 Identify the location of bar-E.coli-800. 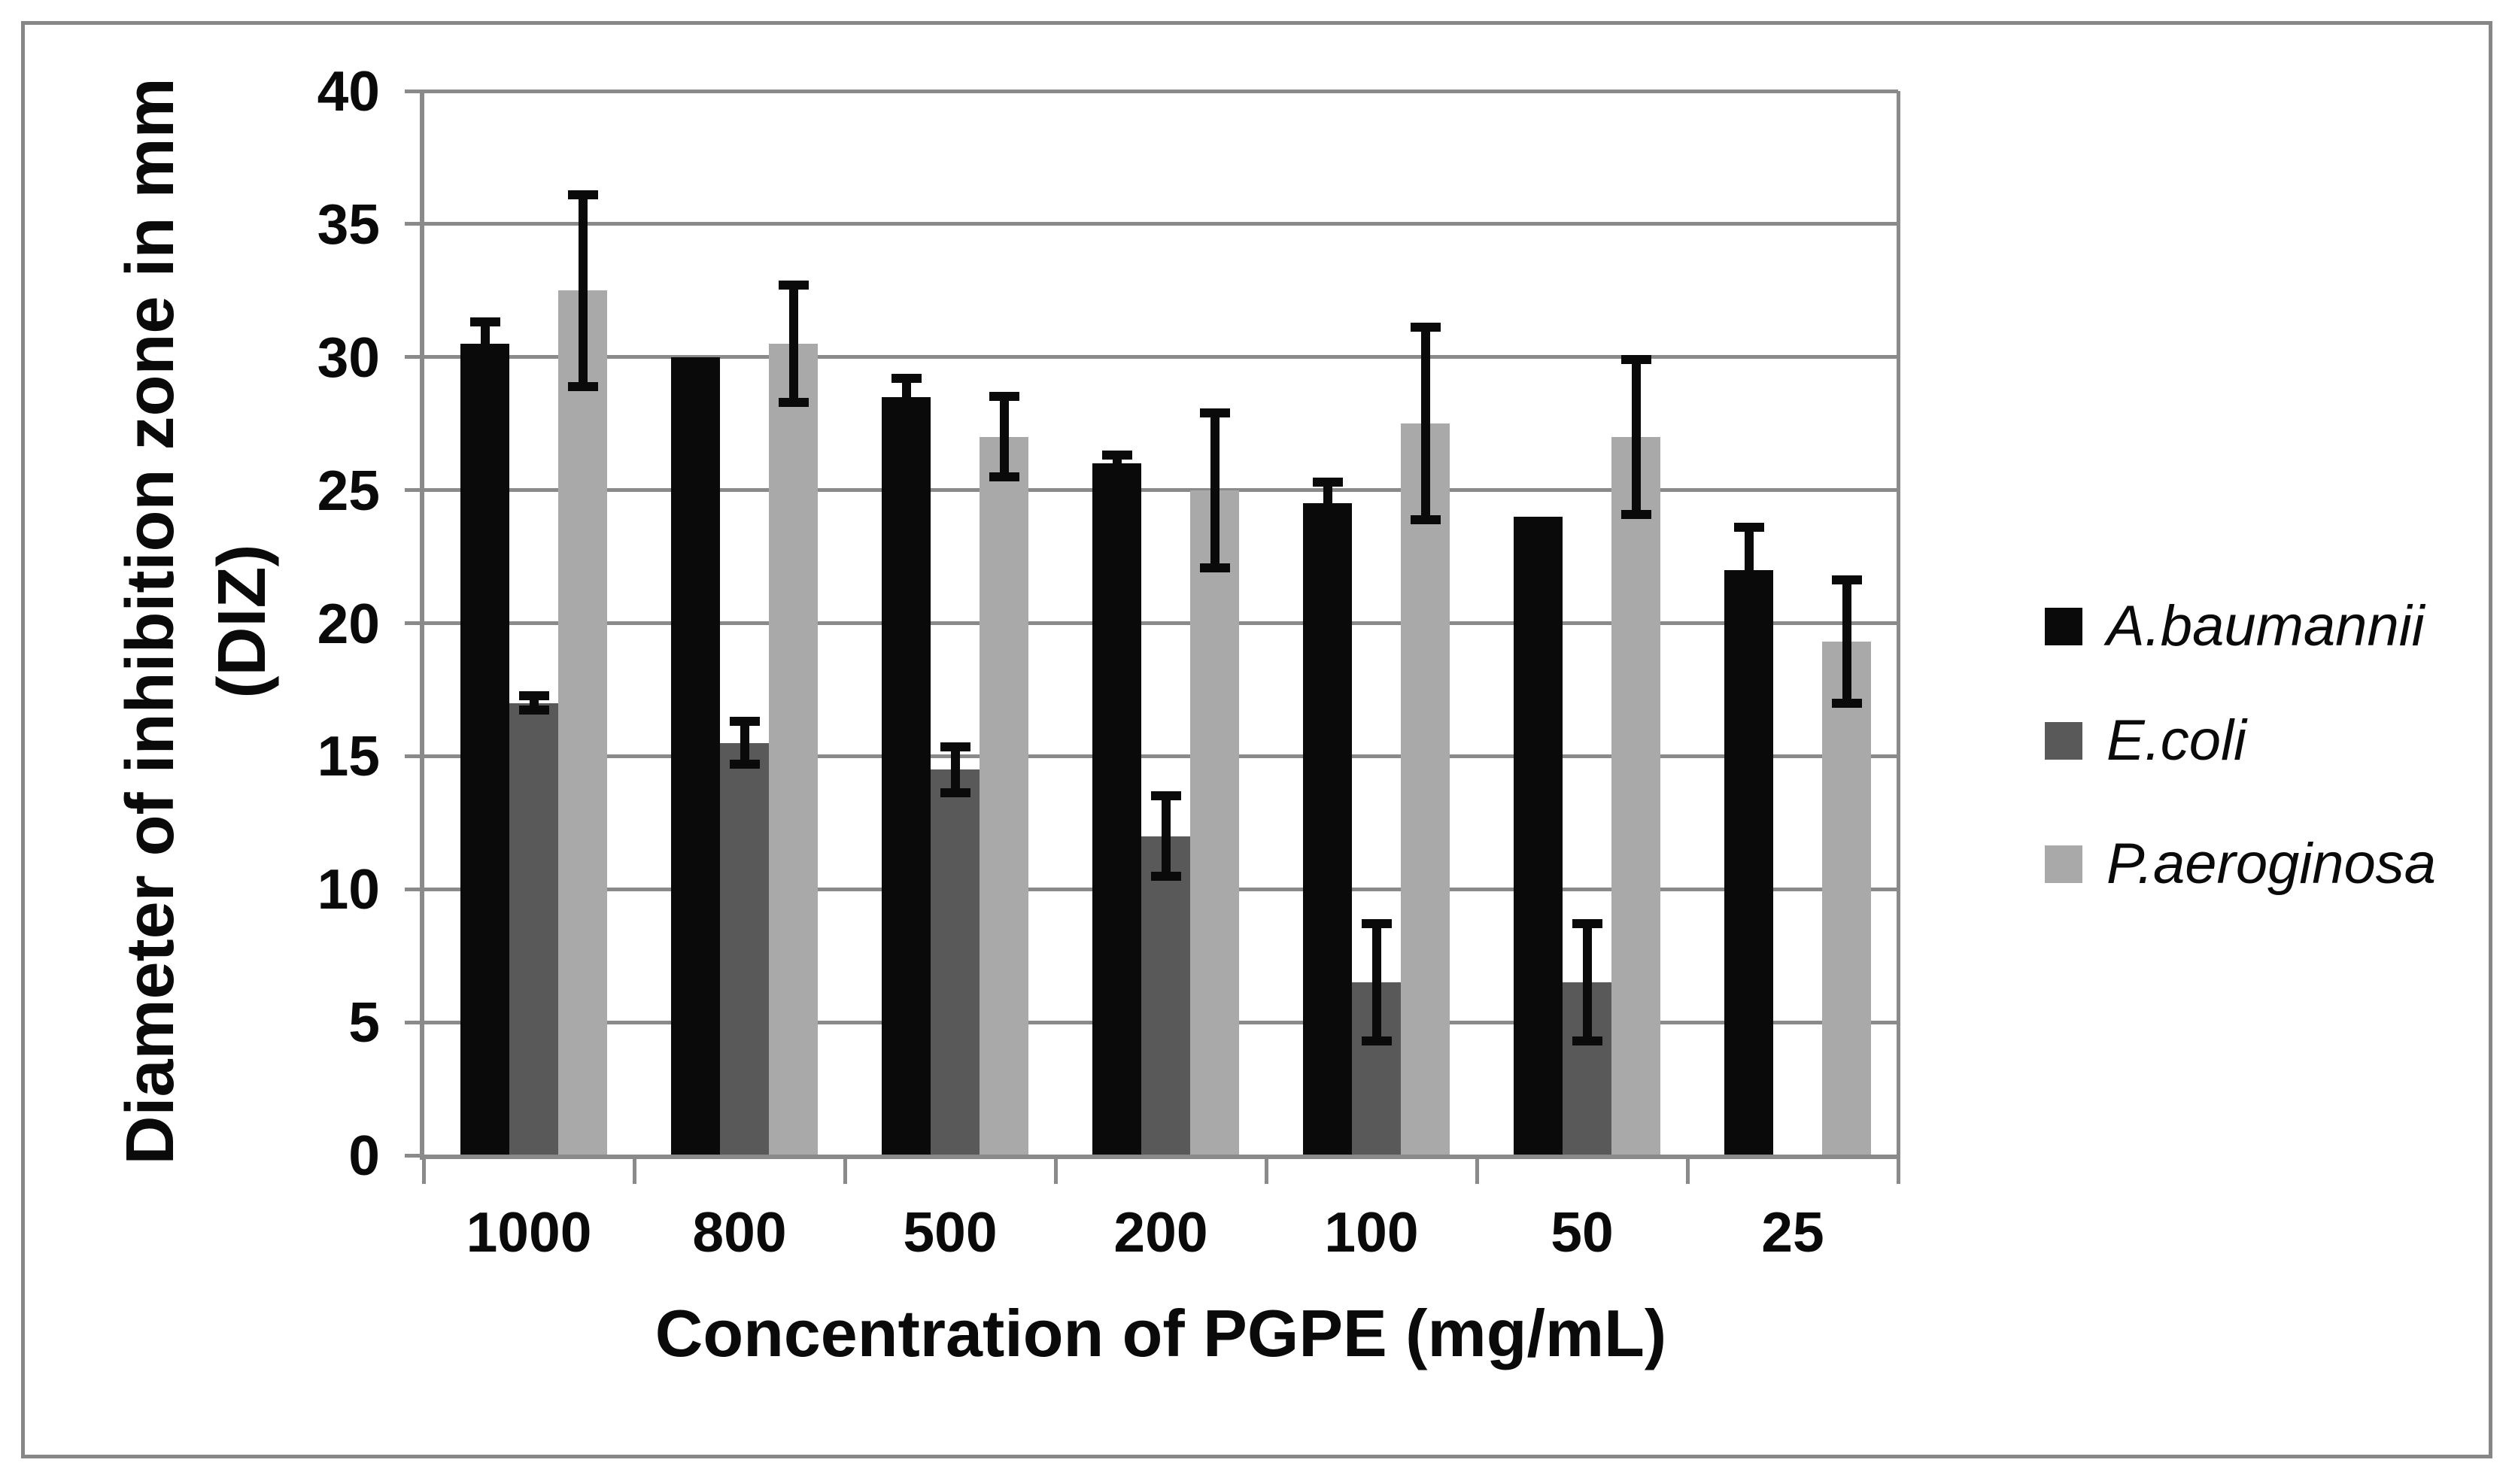
(744, 948).